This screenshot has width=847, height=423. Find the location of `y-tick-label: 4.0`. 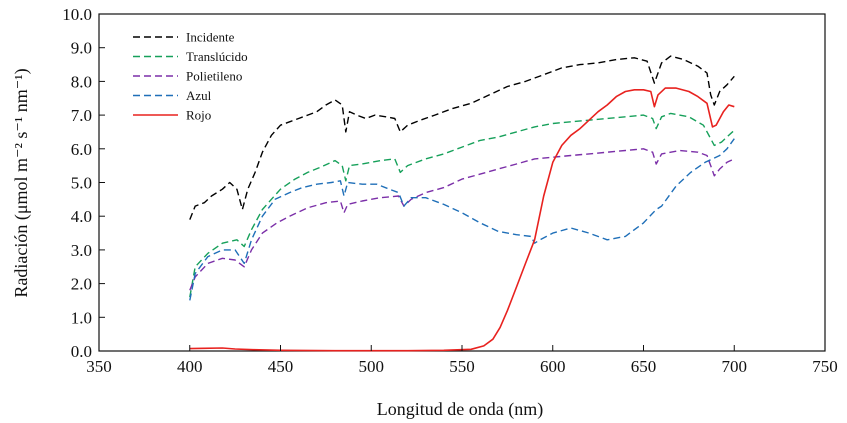

y-tick-label: 4.0 is located at coordinates (81, 216).